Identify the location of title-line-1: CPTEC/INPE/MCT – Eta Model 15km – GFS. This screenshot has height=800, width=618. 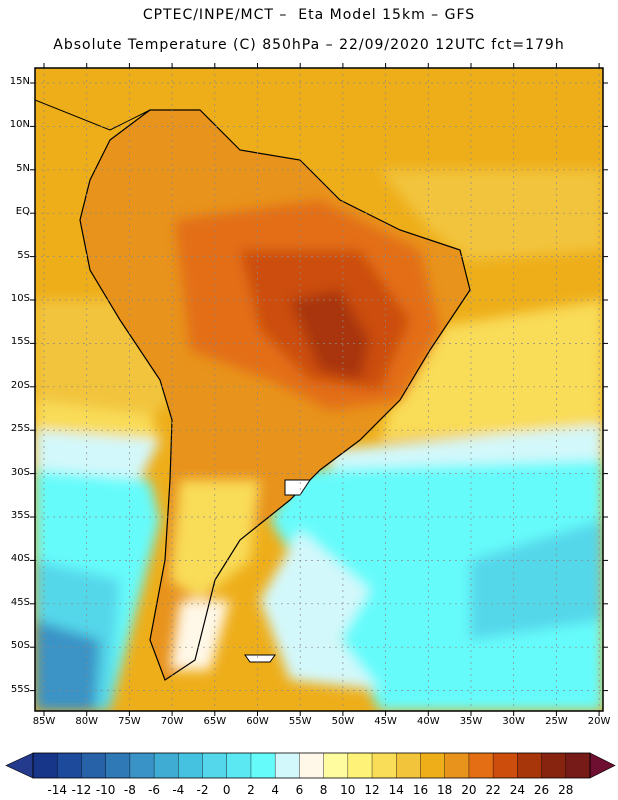
(309, 15).